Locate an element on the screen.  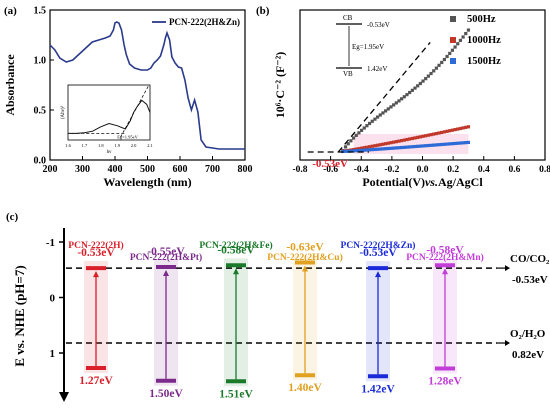
panel-label: (b) is located at coordinates (263, 11).